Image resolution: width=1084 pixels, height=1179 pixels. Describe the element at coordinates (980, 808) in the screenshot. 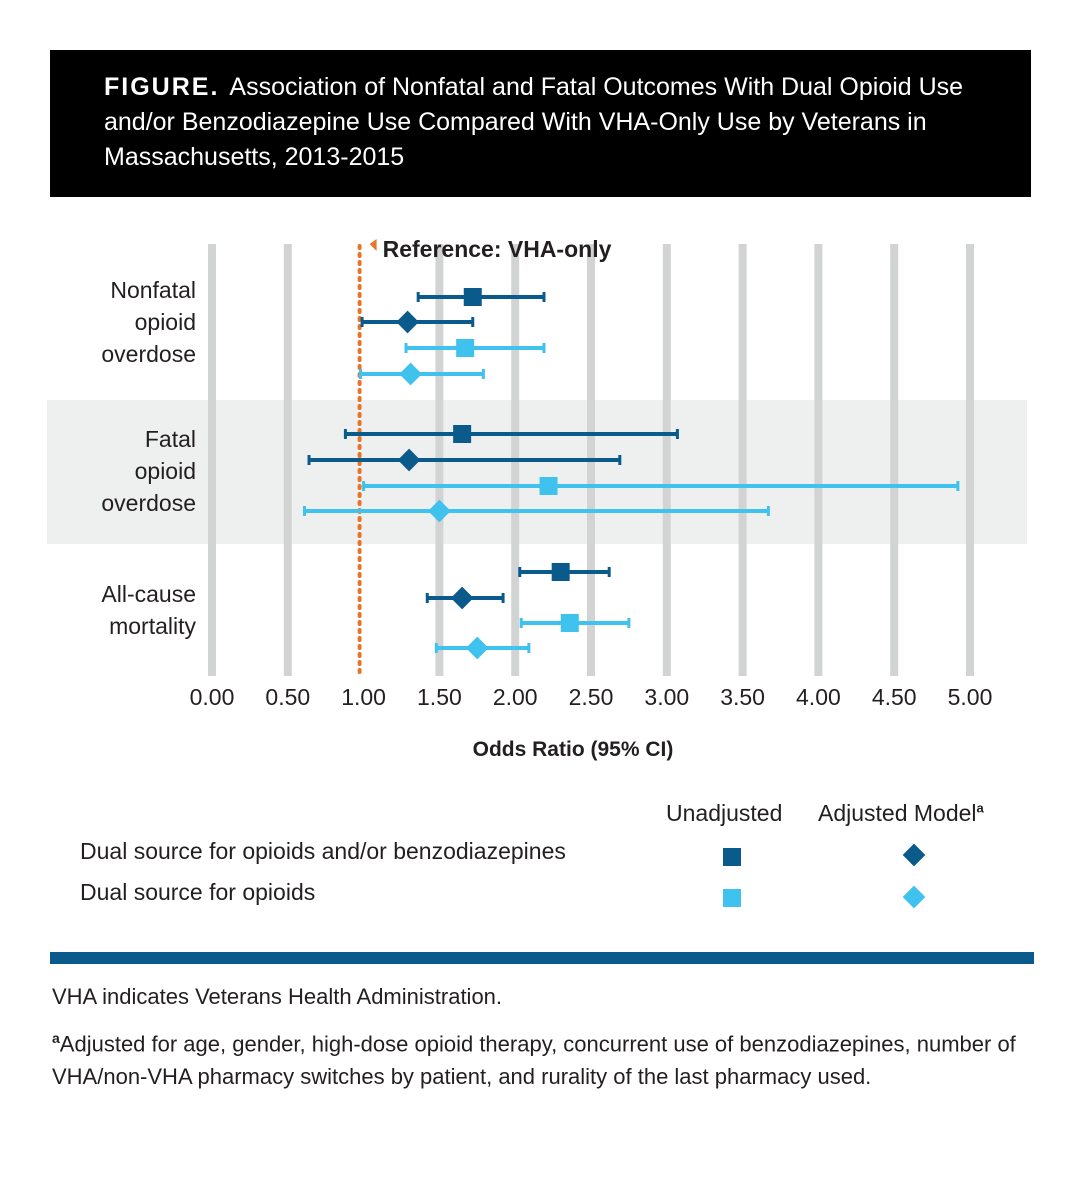

I see `legend-col-adjusted-sup: a` at that location.